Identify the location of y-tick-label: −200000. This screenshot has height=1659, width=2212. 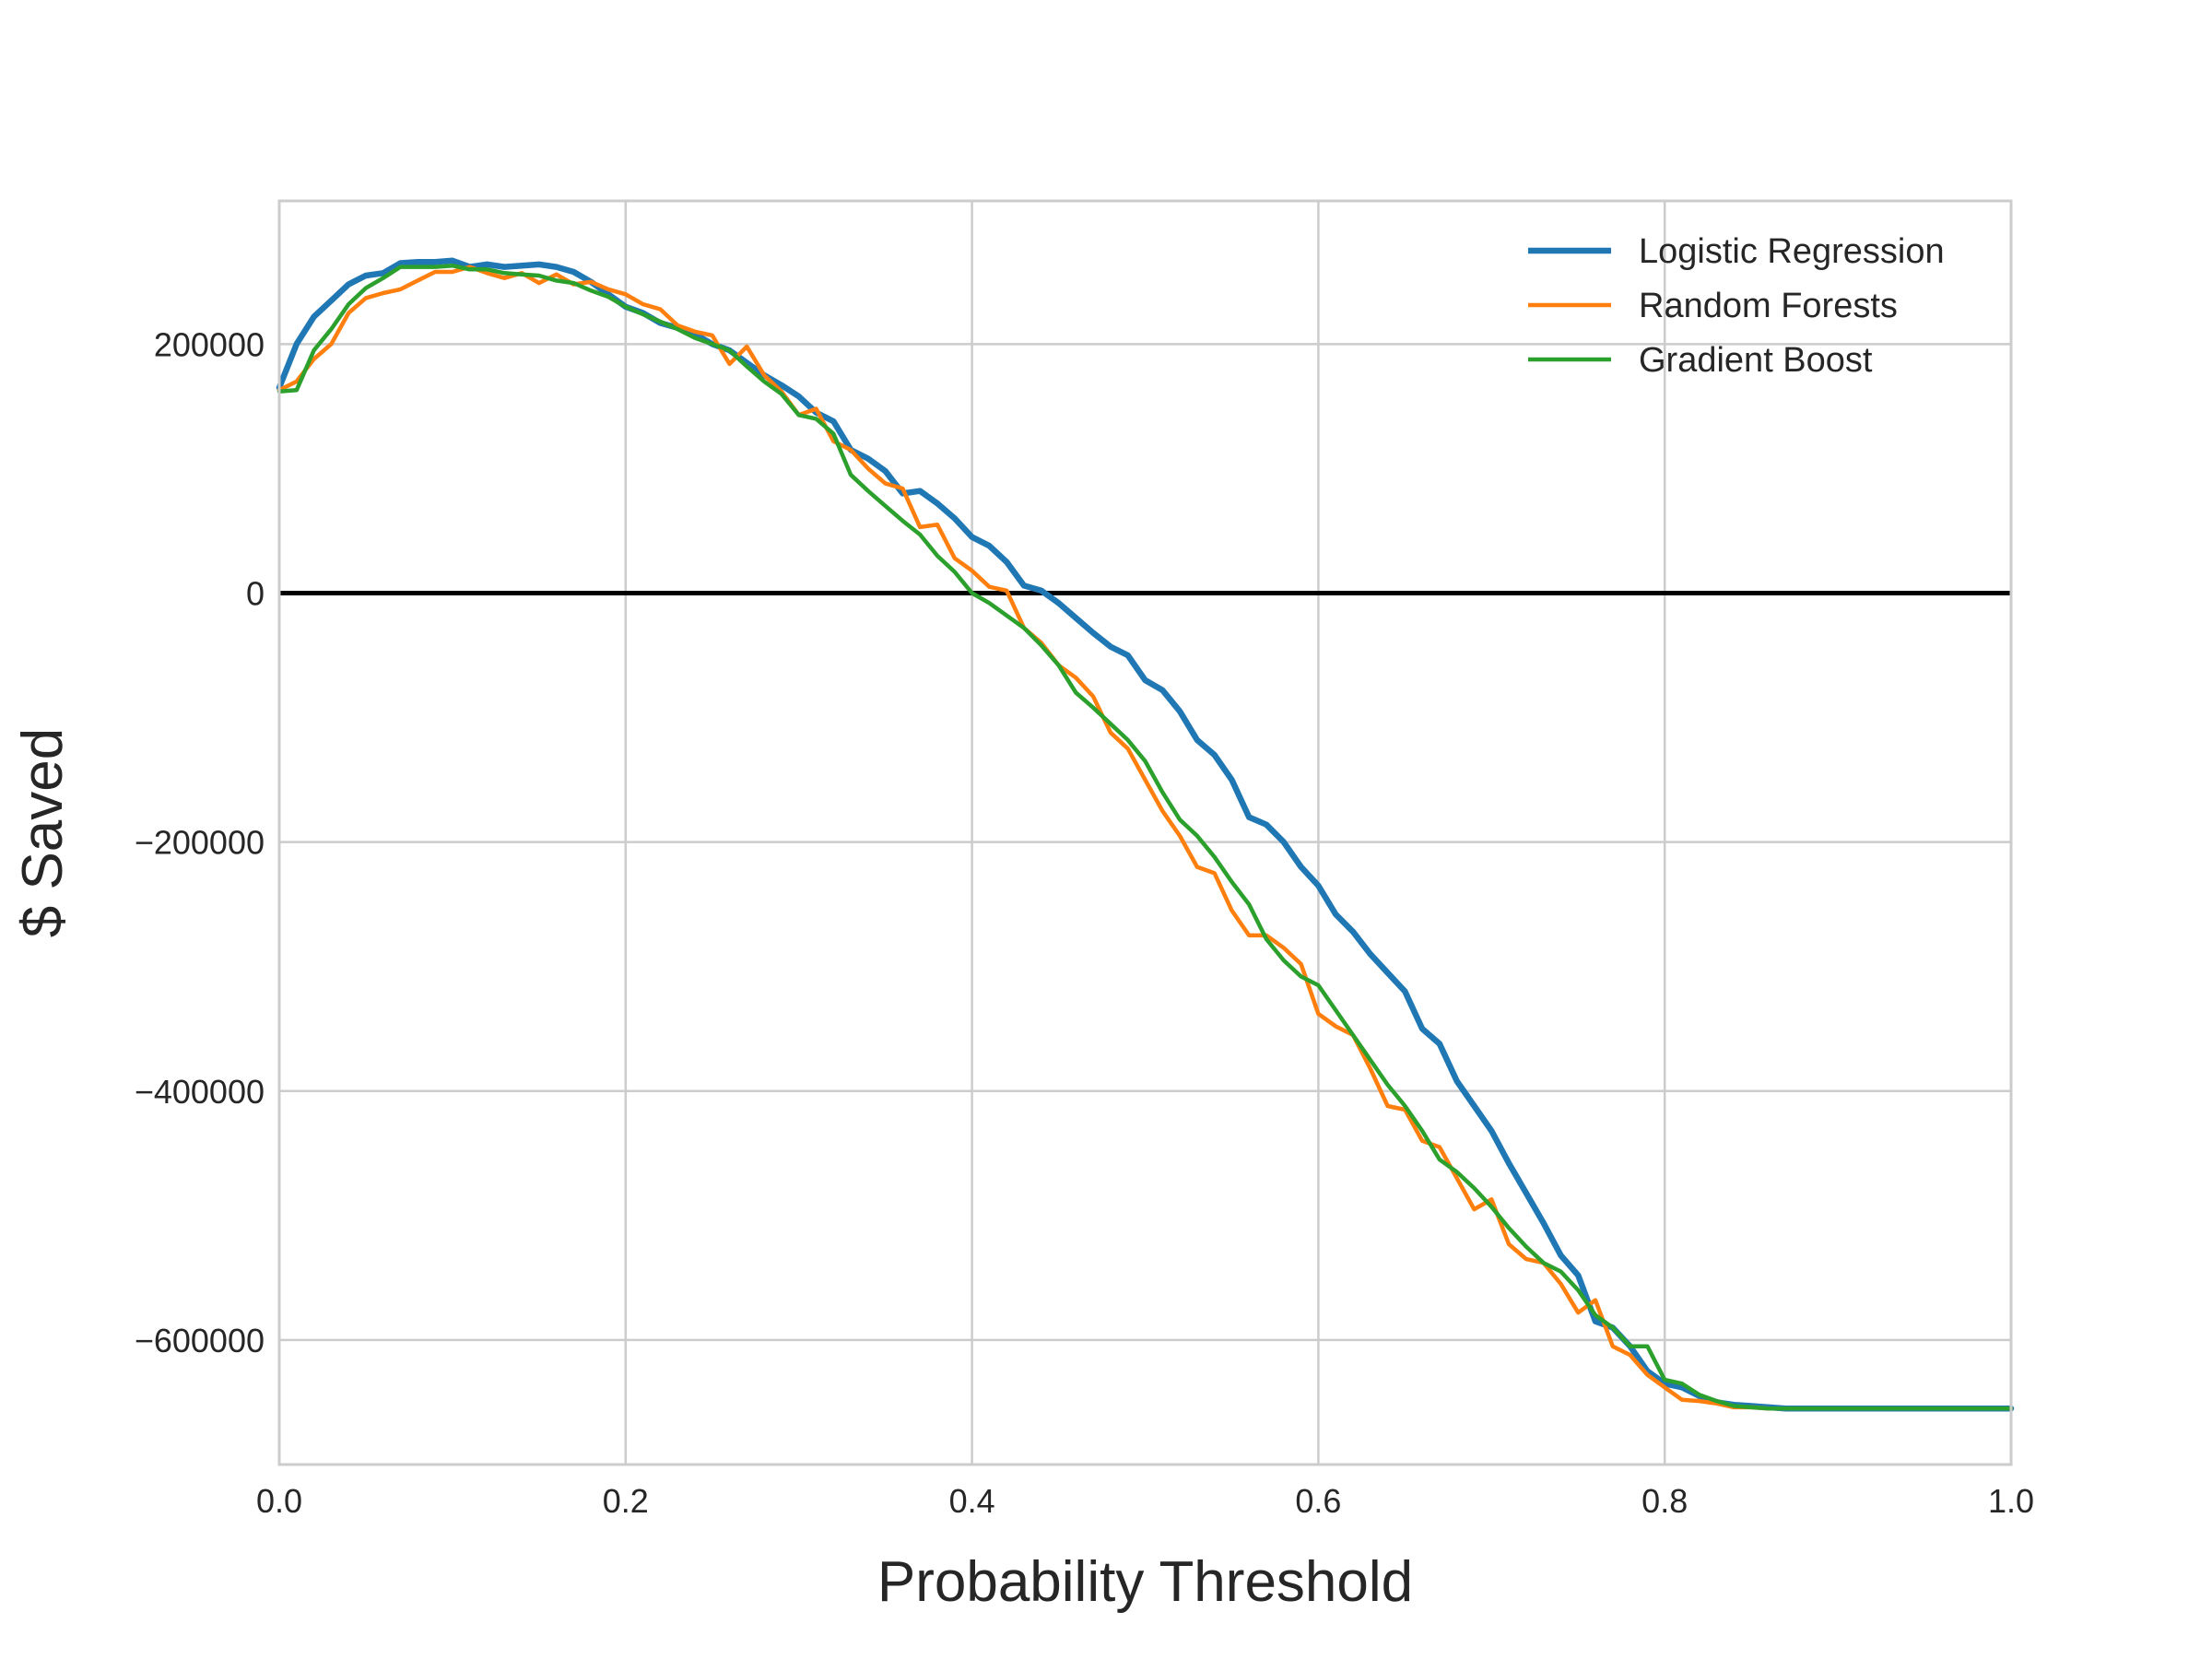
(200, 843).